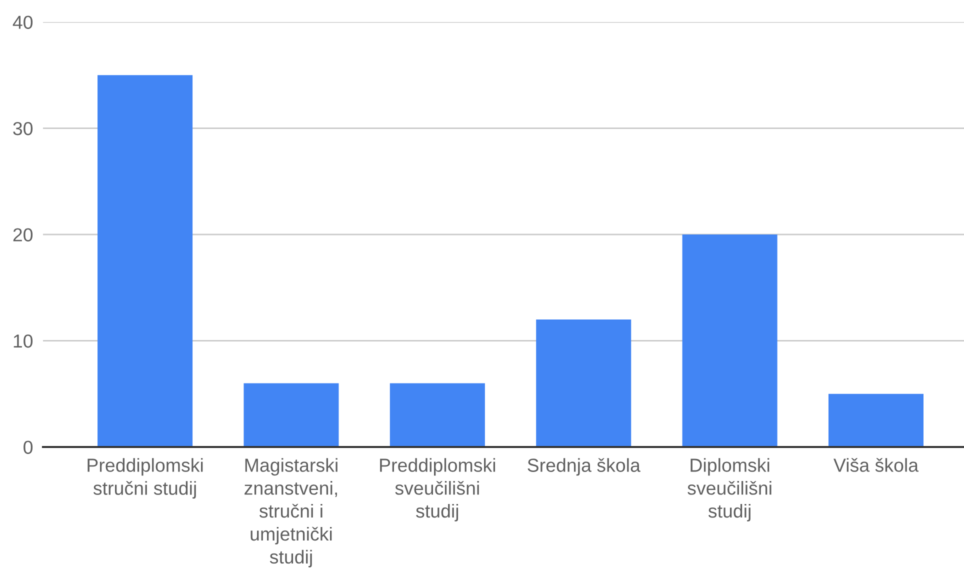  I want to click on y-tick-label: 30, so click(23, 129).